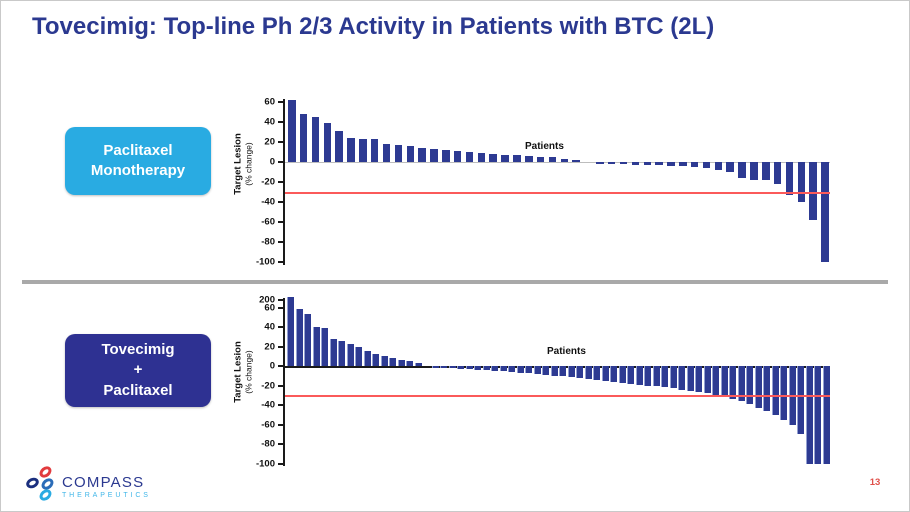 The height and width of the screenshot is (512, 910). Describe the element at coordinates (557, 162) in the screenshot. I see `zero-baseline` at that location.